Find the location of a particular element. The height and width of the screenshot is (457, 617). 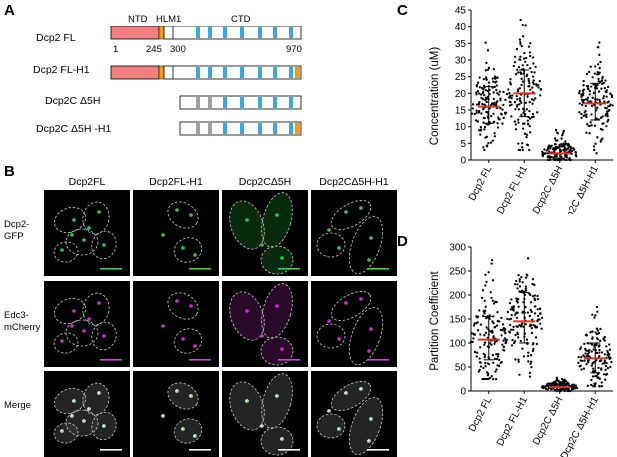

concentration-y-tick-label: 10 is located at coordinates (461, 127).